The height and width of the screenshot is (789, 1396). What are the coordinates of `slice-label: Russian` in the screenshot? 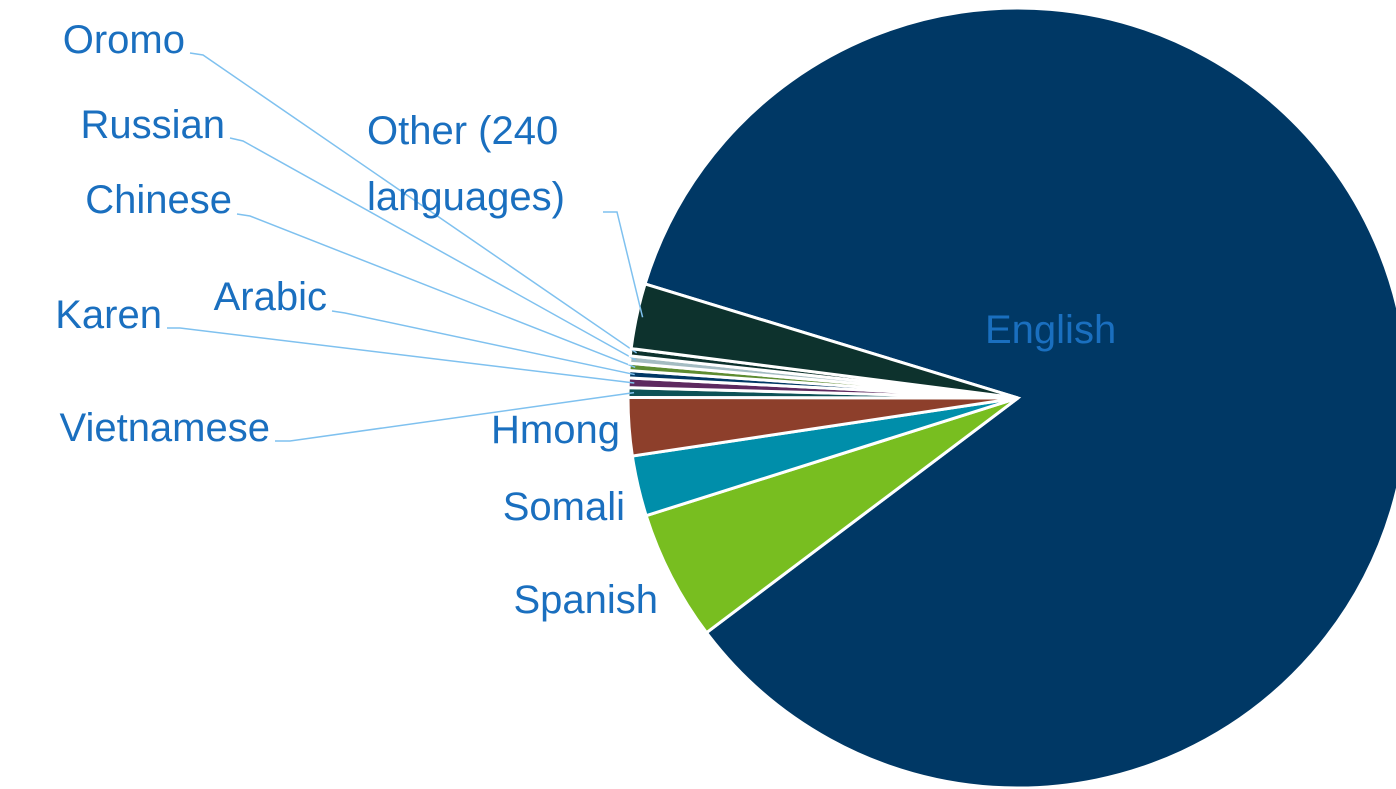 It's located at (152, 125).